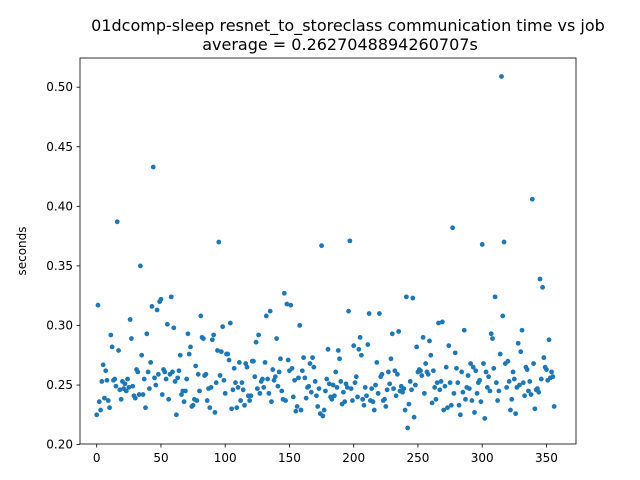  I want to click on y-axis-label: seconds, so click(22, 250).